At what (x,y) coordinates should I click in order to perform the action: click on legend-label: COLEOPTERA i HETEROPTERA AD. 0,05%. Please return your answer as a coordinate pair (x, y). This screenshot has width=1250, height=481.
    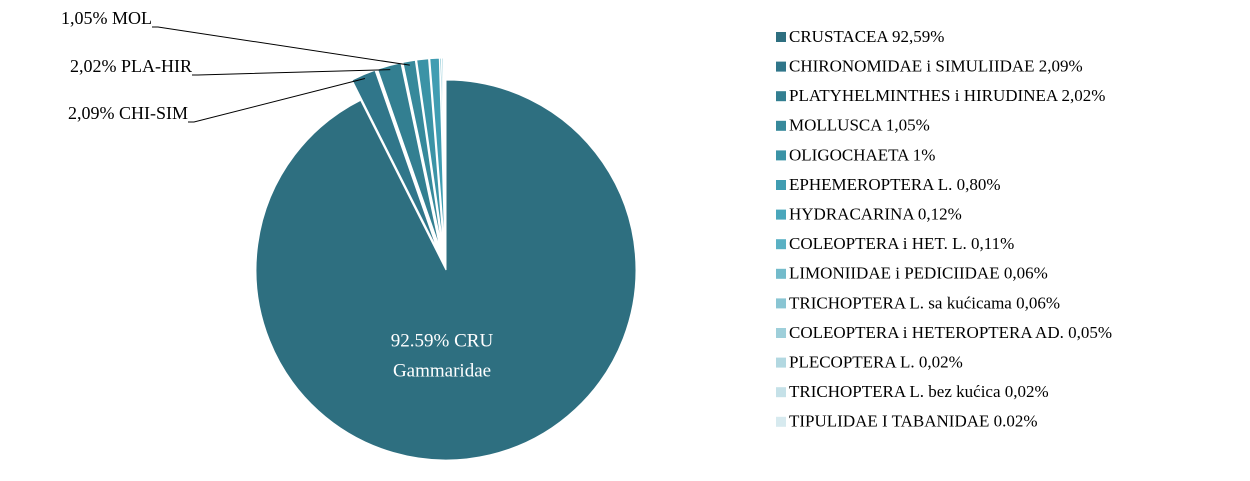
    Looking at the image, I should click on (950, 332).